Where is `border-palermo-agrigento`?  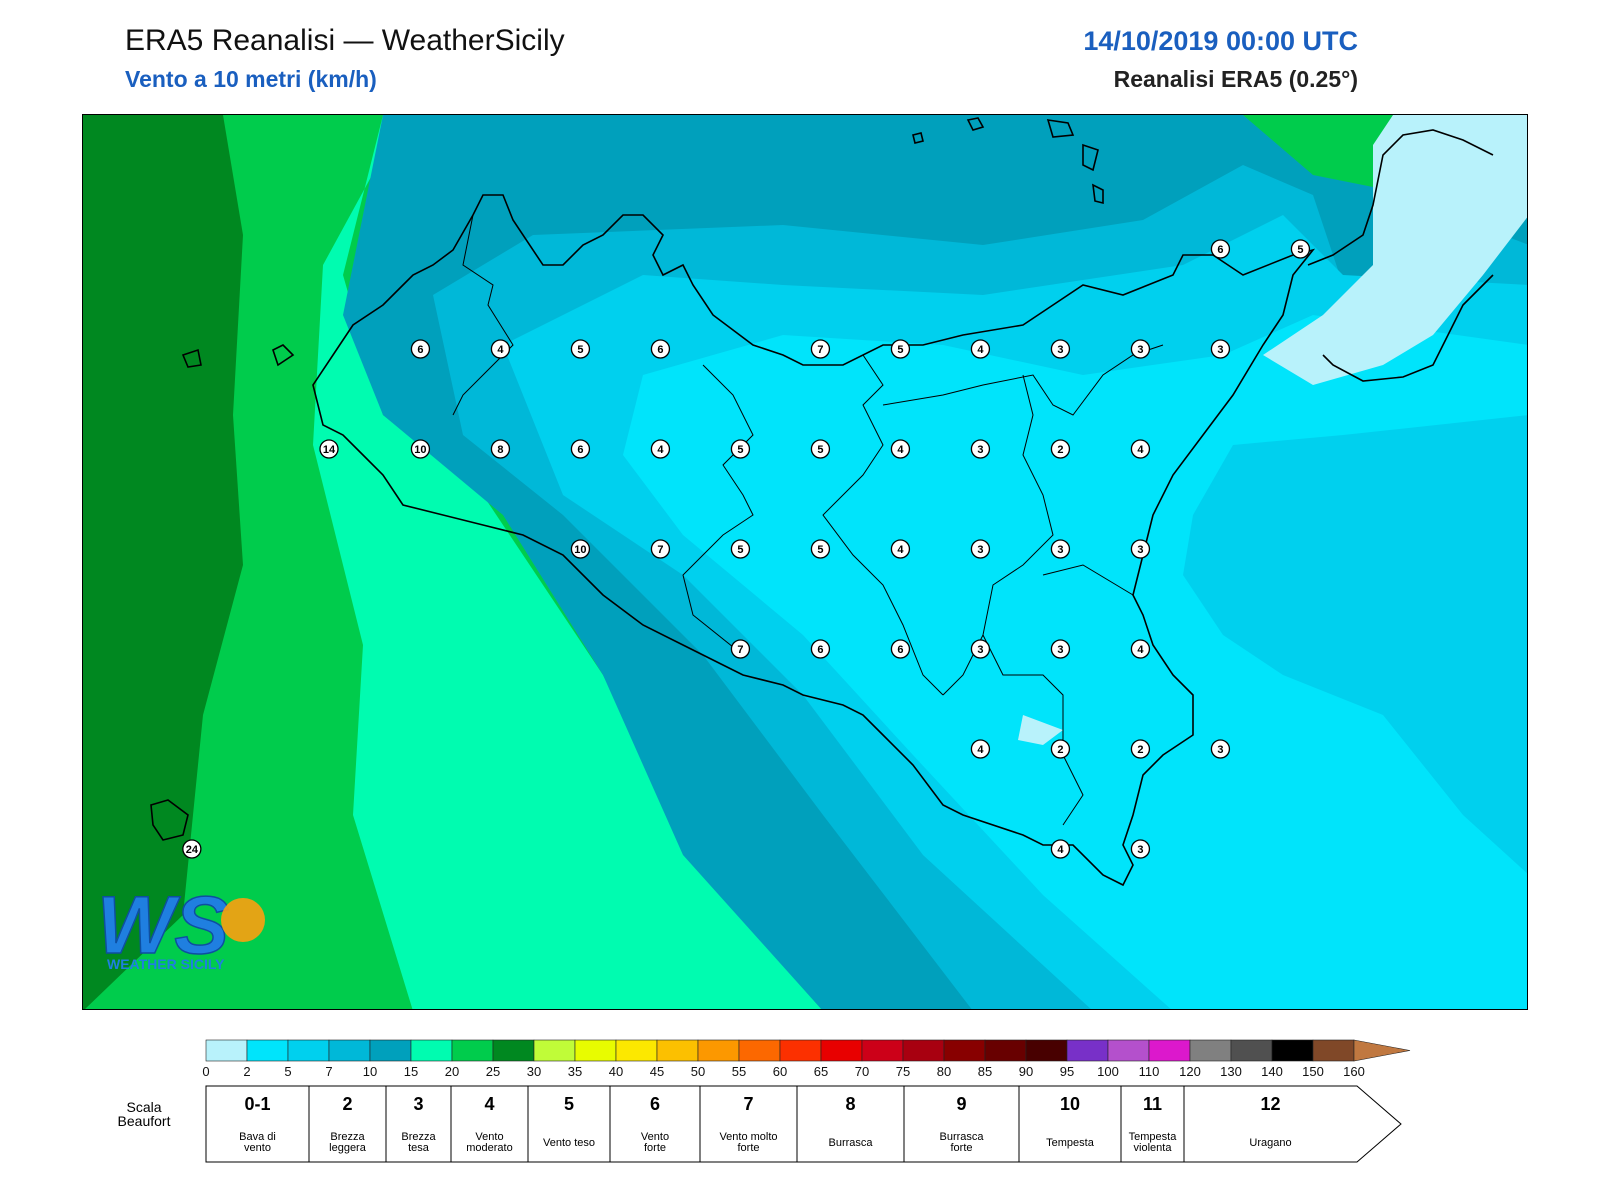
border-palermo-agrigento is located at coordinates (718, 510).